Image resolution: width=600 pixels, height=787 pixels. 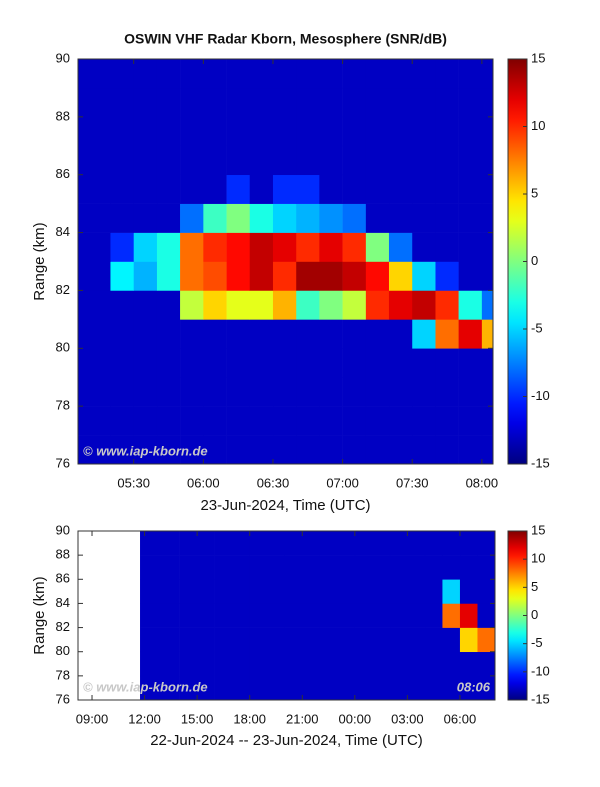 What do you see at coordinates (534, 260) in the screenshot?
I see `colorbar-tick-label: 0` at bounding box center [534, 260].